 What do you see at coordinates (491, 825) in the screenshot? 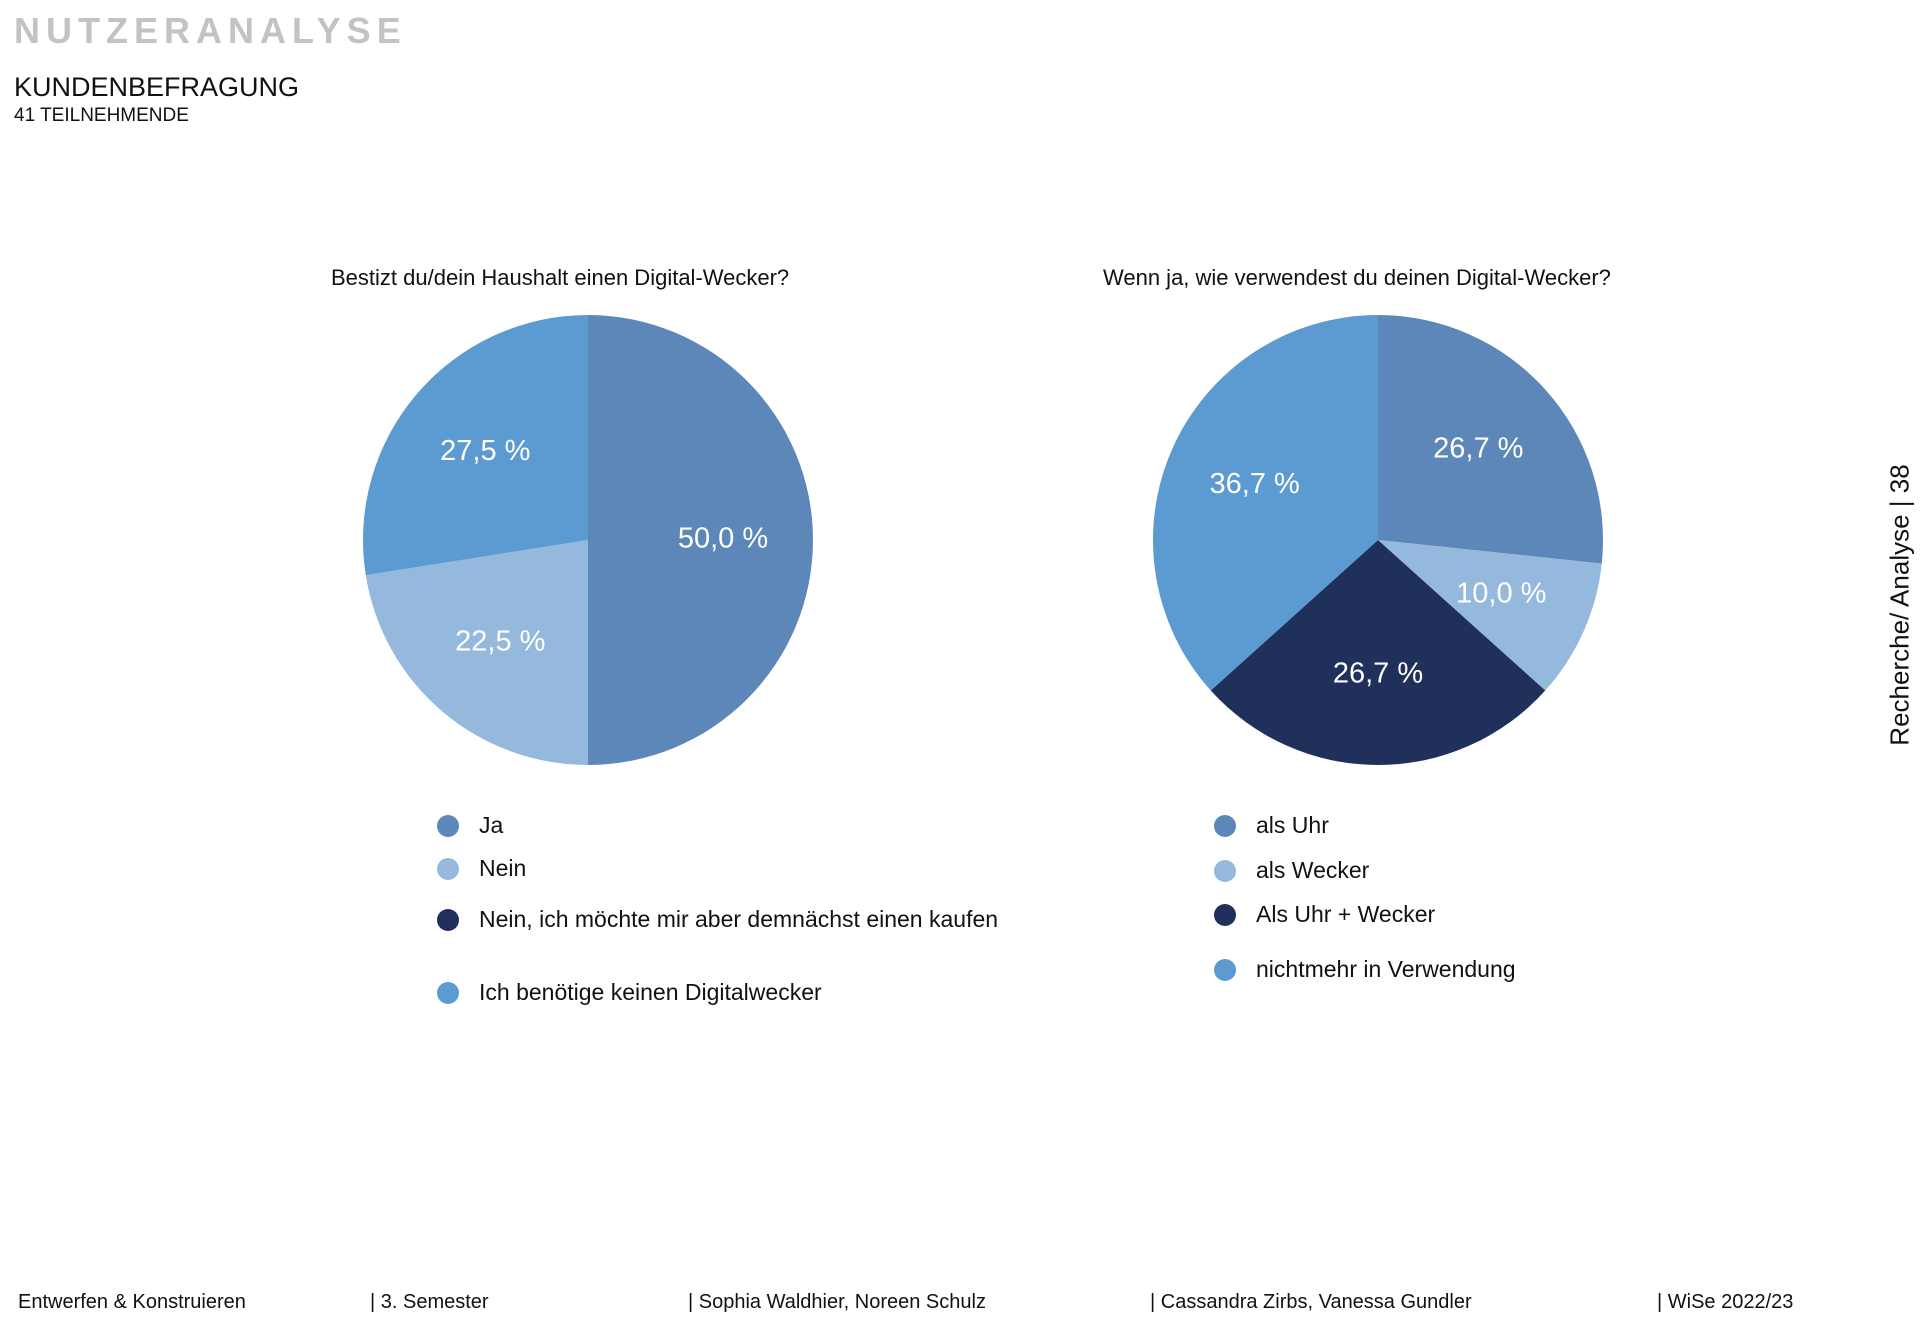
I see `legend-label: Ja` at bounding box center [491, 825].